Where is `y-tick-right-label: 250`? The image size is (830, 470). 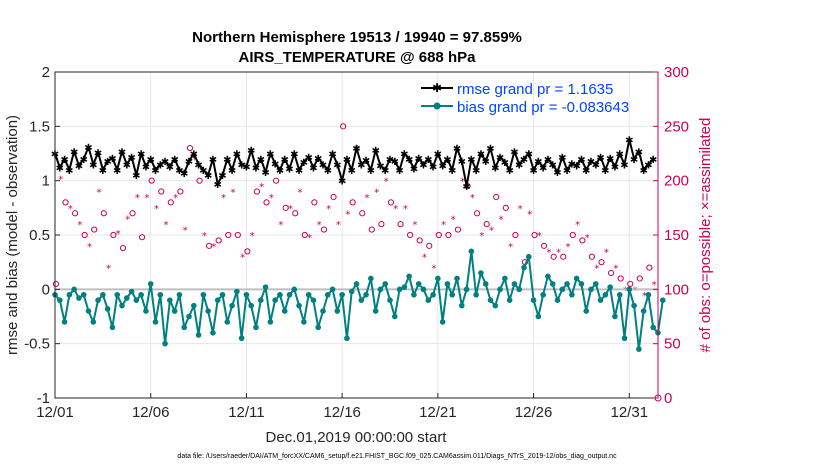
y-tick-right-label: 250 is located at coordinates (676, 126).